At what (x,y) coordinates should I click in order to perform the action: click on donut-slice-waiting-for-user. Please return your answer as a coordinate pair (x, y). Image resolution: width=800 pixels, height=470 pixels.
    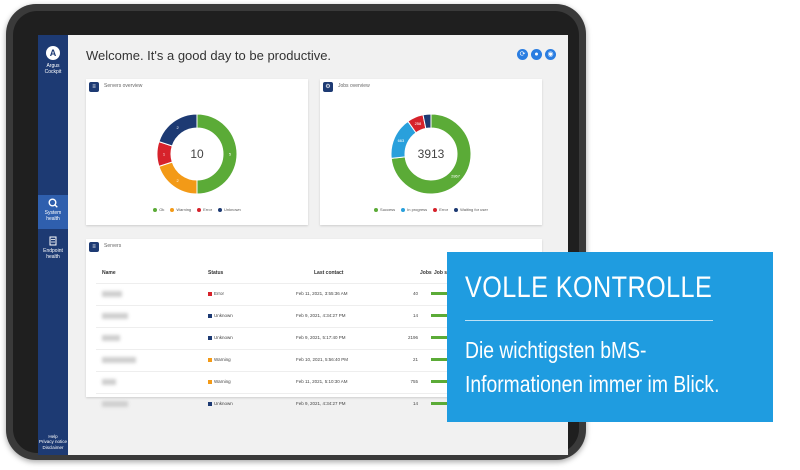
    Looking at the image, I should click on (427, 121).